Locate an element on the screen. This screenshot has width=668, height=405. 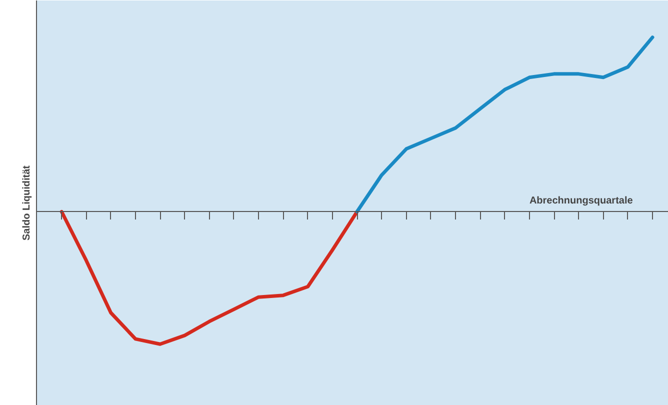
y-axis-title: Saldo Liquidität is located at coordinates (27, 202).